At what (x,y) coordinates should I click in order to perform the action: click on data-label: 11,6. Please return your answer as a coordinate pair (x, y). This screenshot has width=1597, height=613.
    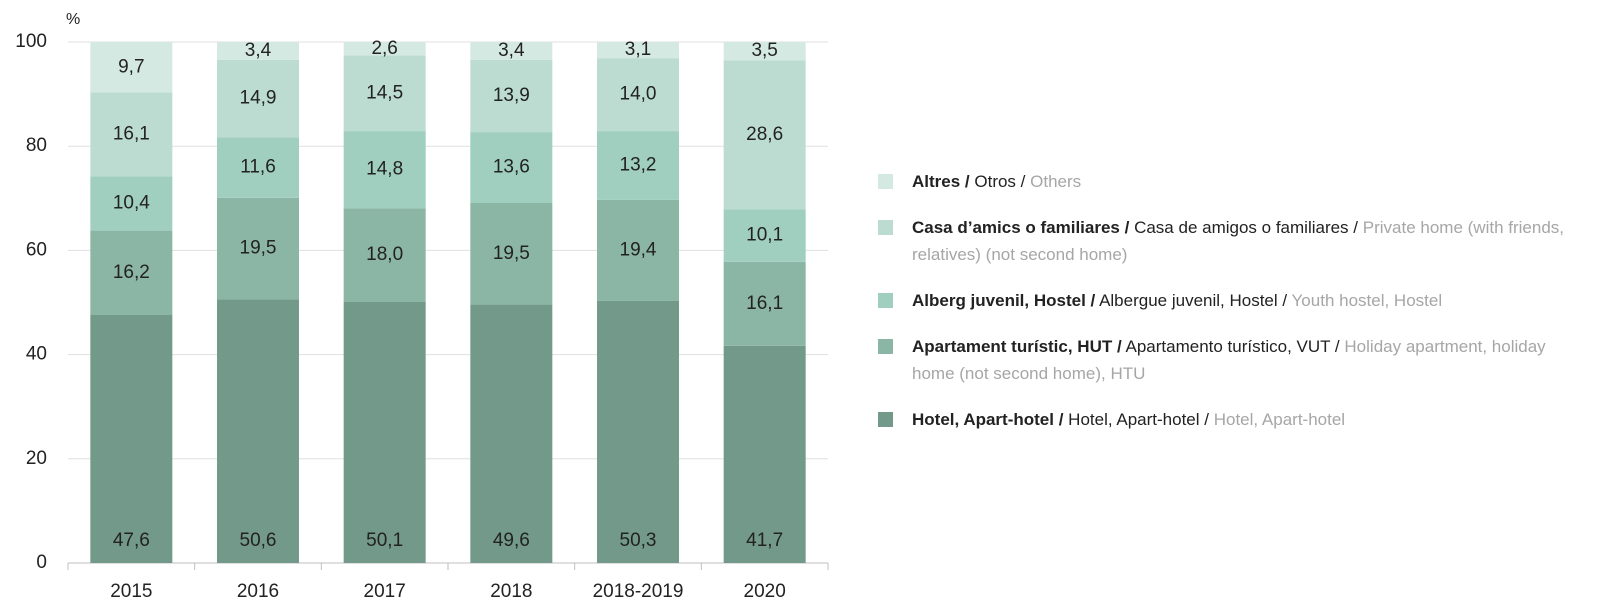
    Looking at the image, I should click on (258, 167).